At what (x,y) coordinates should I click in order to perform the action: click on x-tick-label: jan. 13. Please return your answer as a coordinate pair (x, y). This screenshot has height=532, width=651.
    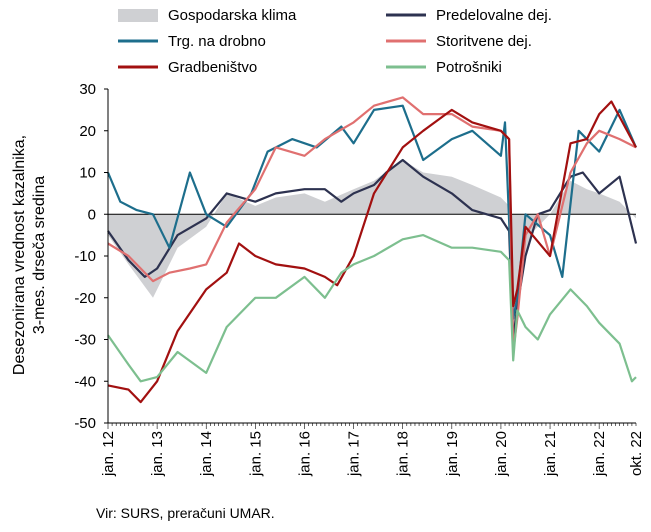
    Looking at the image, I should click on (157, 454).